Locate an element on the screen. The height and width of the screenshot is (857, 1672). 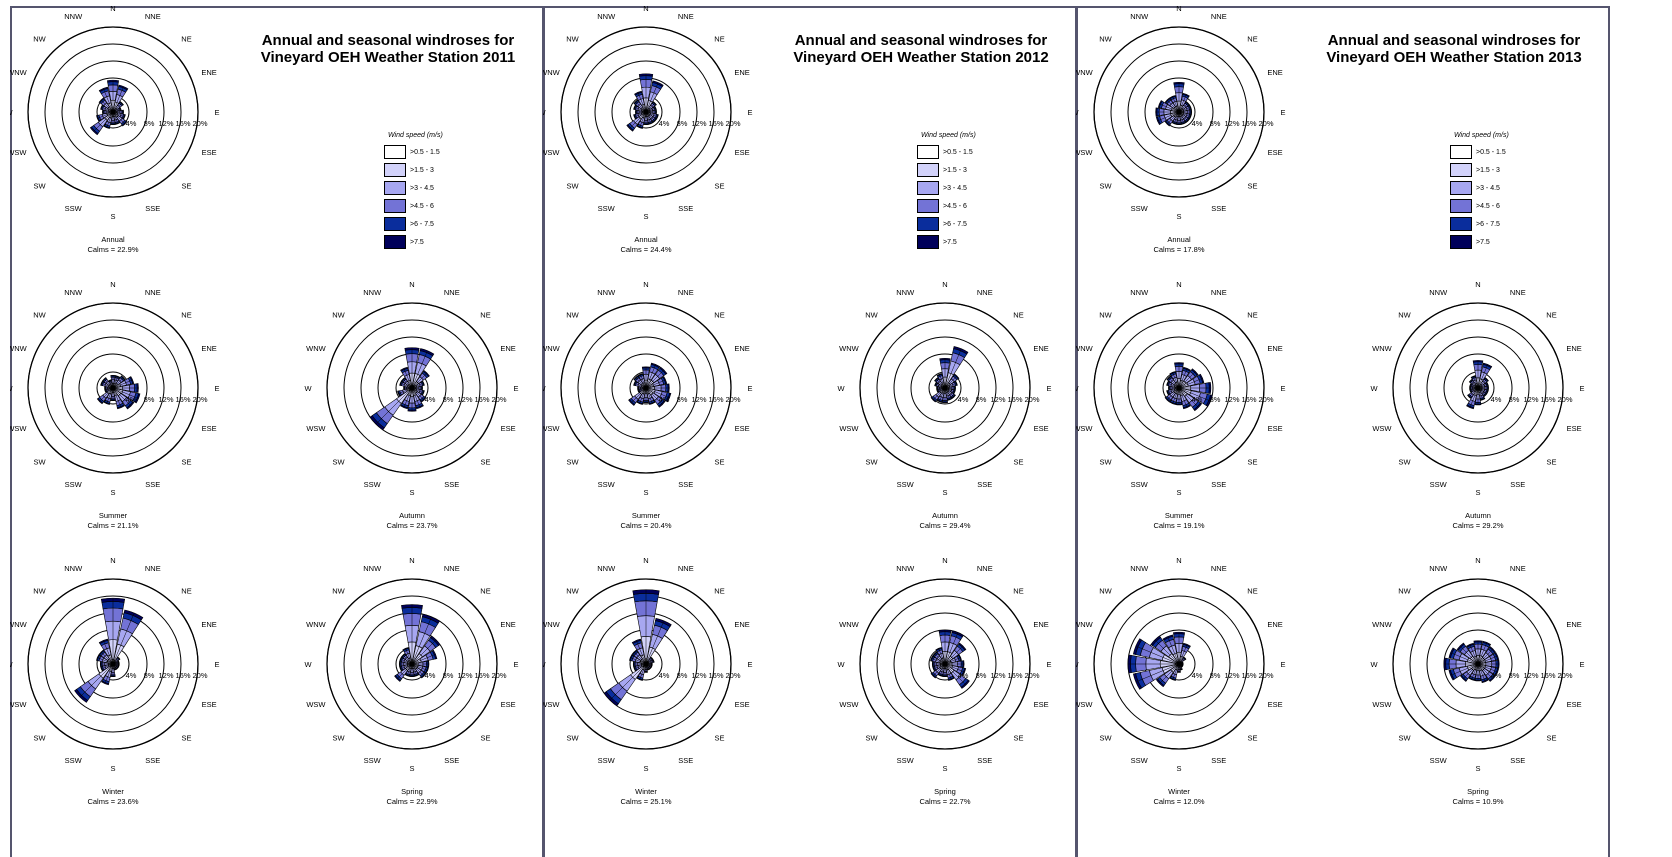
outer-ring is located at coordinates (412, 388).